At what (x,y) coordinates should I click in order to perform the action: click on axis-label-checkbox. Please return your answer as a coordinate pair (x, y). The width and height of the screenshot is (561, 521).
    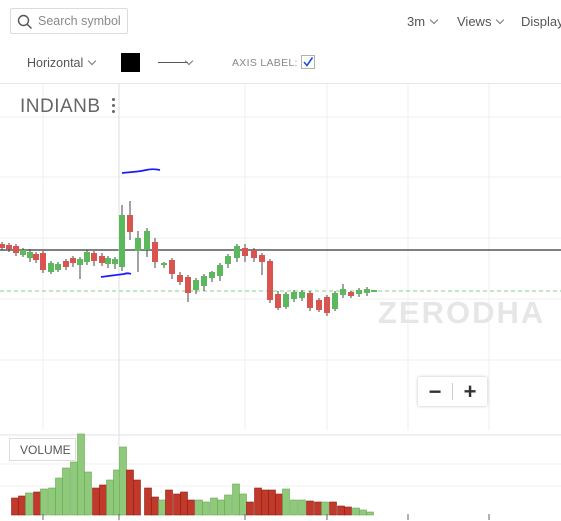
    Looking at the image, I should click on (308, 62).